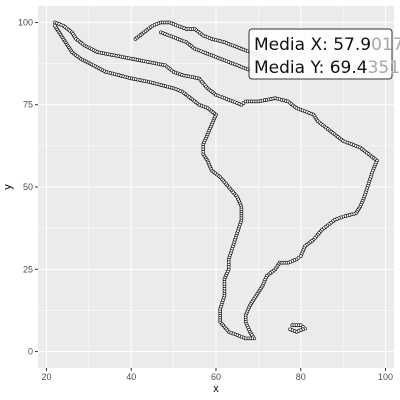  I want to click on x-tick-label: 40, so click(131, 377).